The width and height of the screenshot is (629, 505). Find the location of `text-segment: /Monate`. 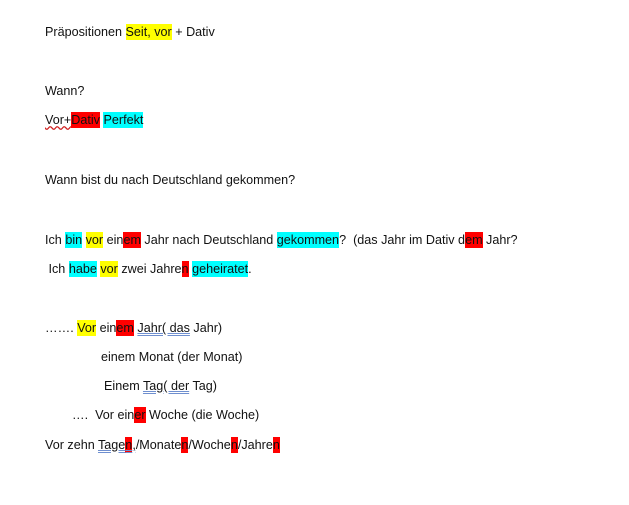

text-segment: /Monate is located at coordinates (158, 445).